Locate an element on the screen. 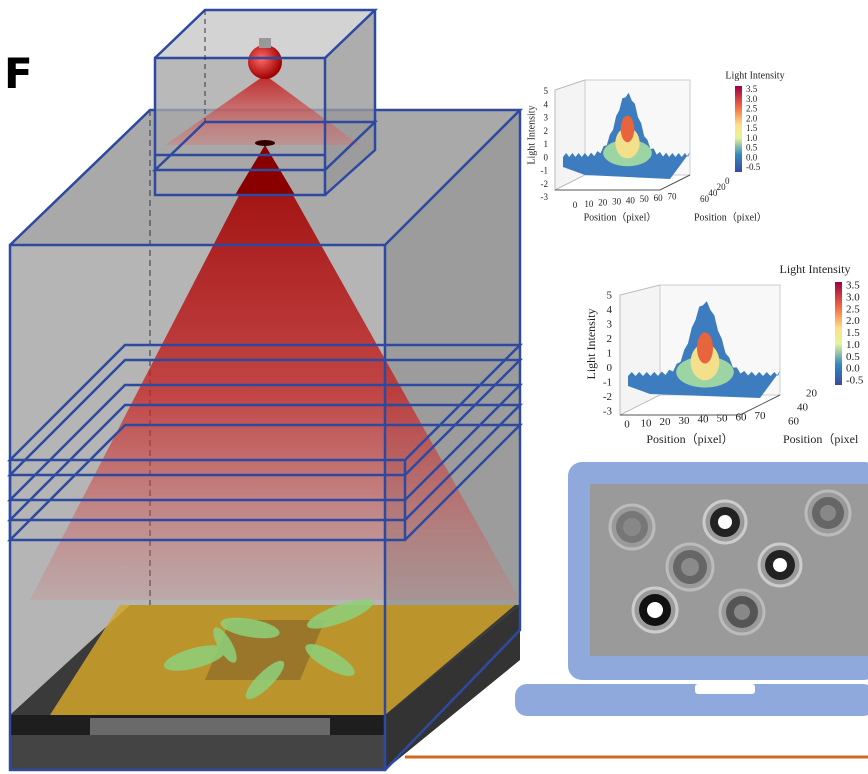 This screenshot has height=774, width=868. stage is located at coordinates (265, 684).